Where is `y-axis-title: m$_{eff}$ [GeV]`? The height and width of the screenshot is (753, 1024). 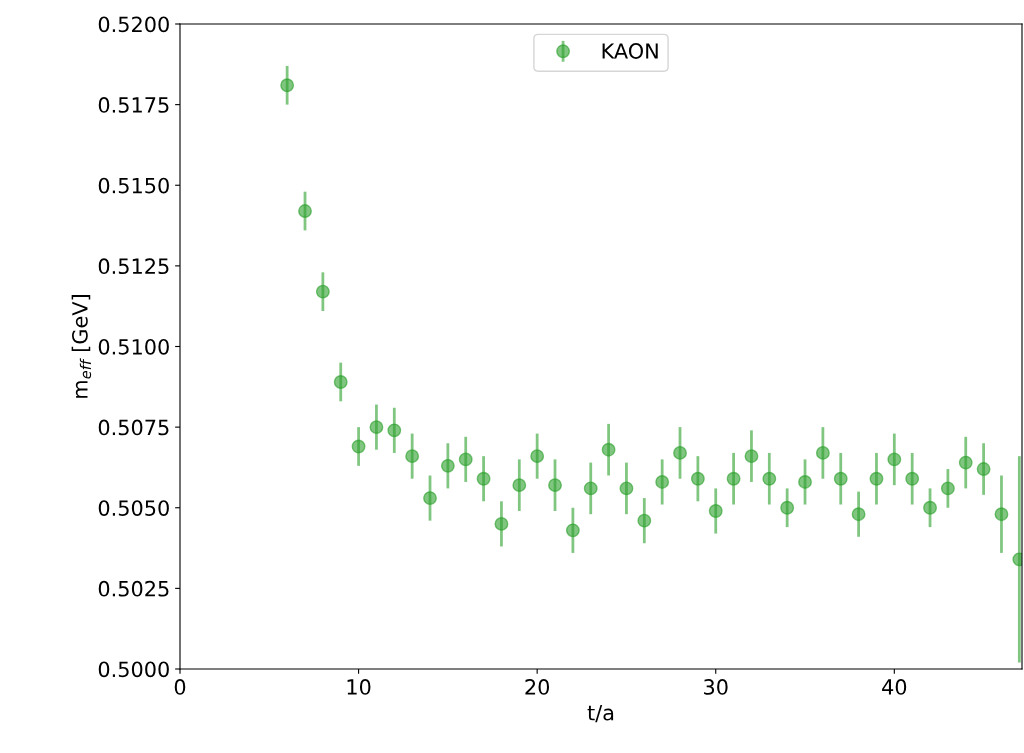 y-axis-title: m$_{eff}$ [GeV] is located at coordinates (81, 346).